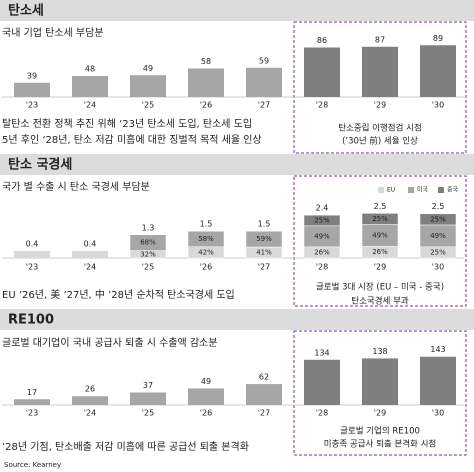  What do you see at coordinates (380, 431) in the screenshot?
I see `highlight-note: 글로벌 기업의 RE100` at bounding box center [380, 431].